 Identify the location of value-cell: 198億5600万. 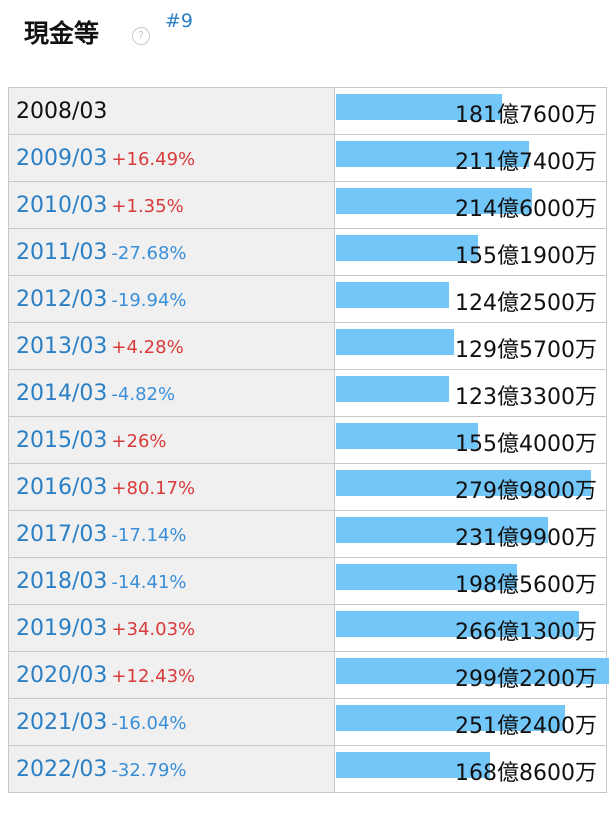
(470, 581).